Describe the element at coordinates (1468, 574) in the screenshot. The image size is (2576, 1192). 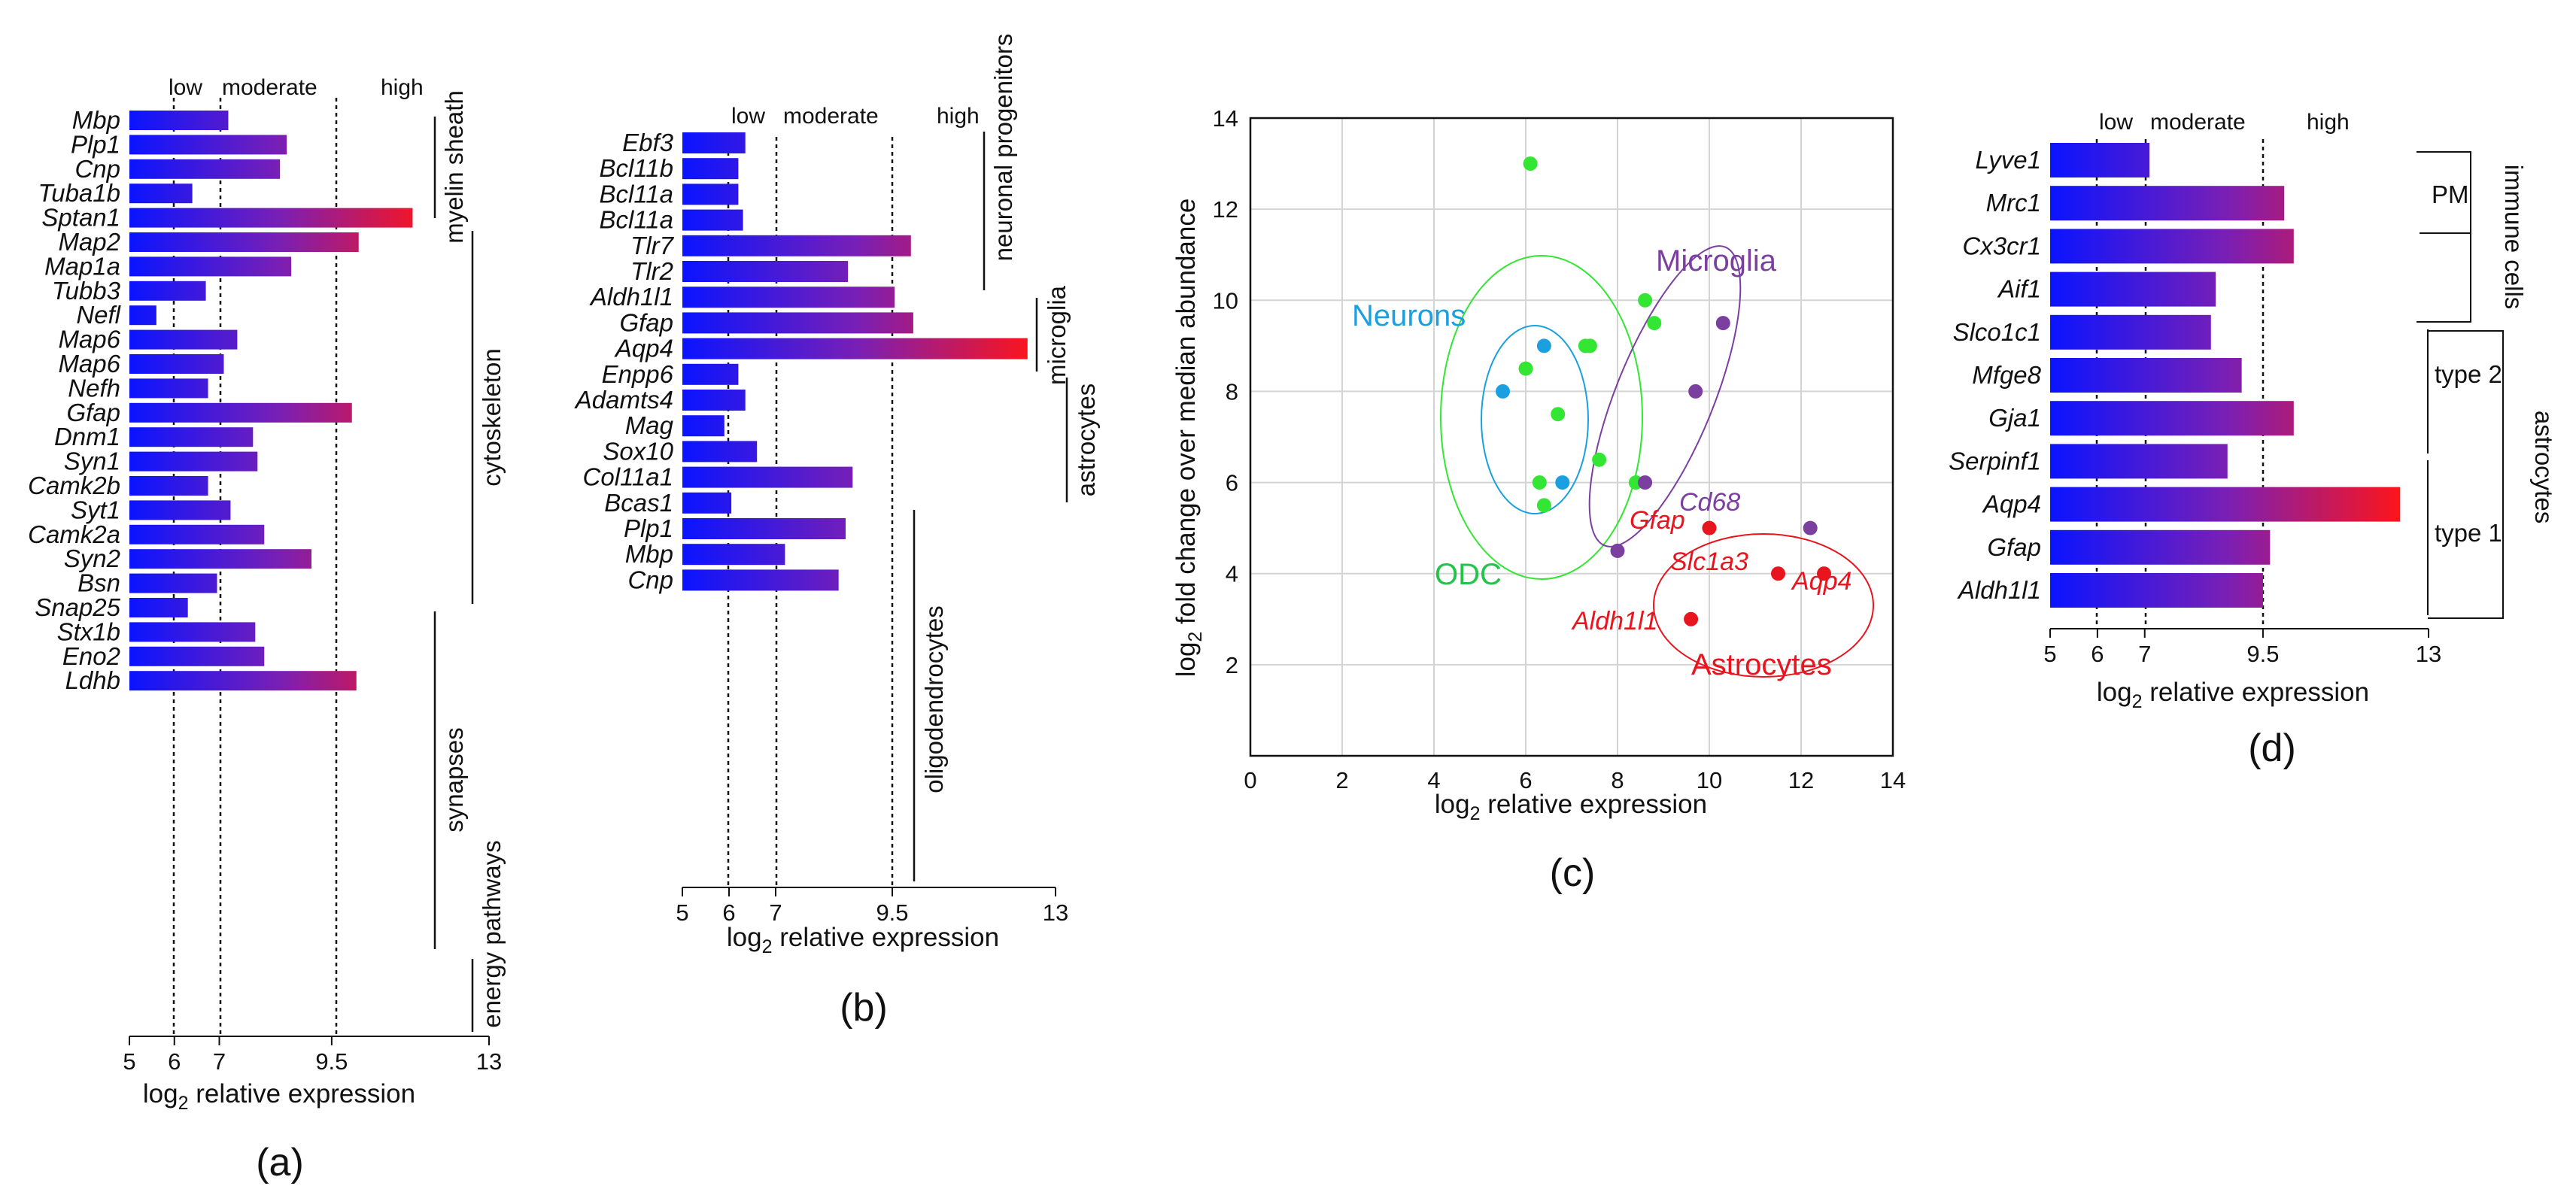
I see `cluster-label-odc: ODC` at that location.